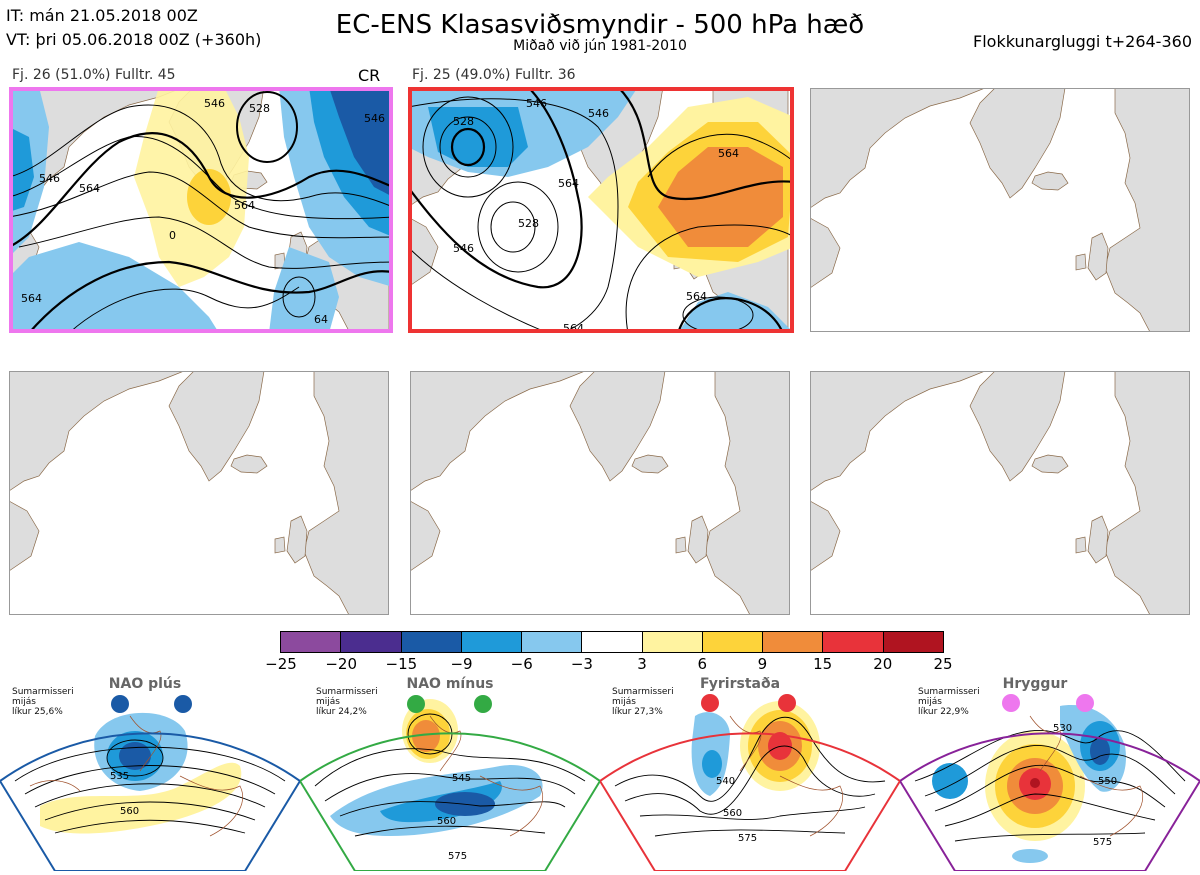 Image resolution: width=1200 pixels, height=875 pixels. I want to click on page-subtitle: Miðað við jún 1981-2010, so click(600, 46).